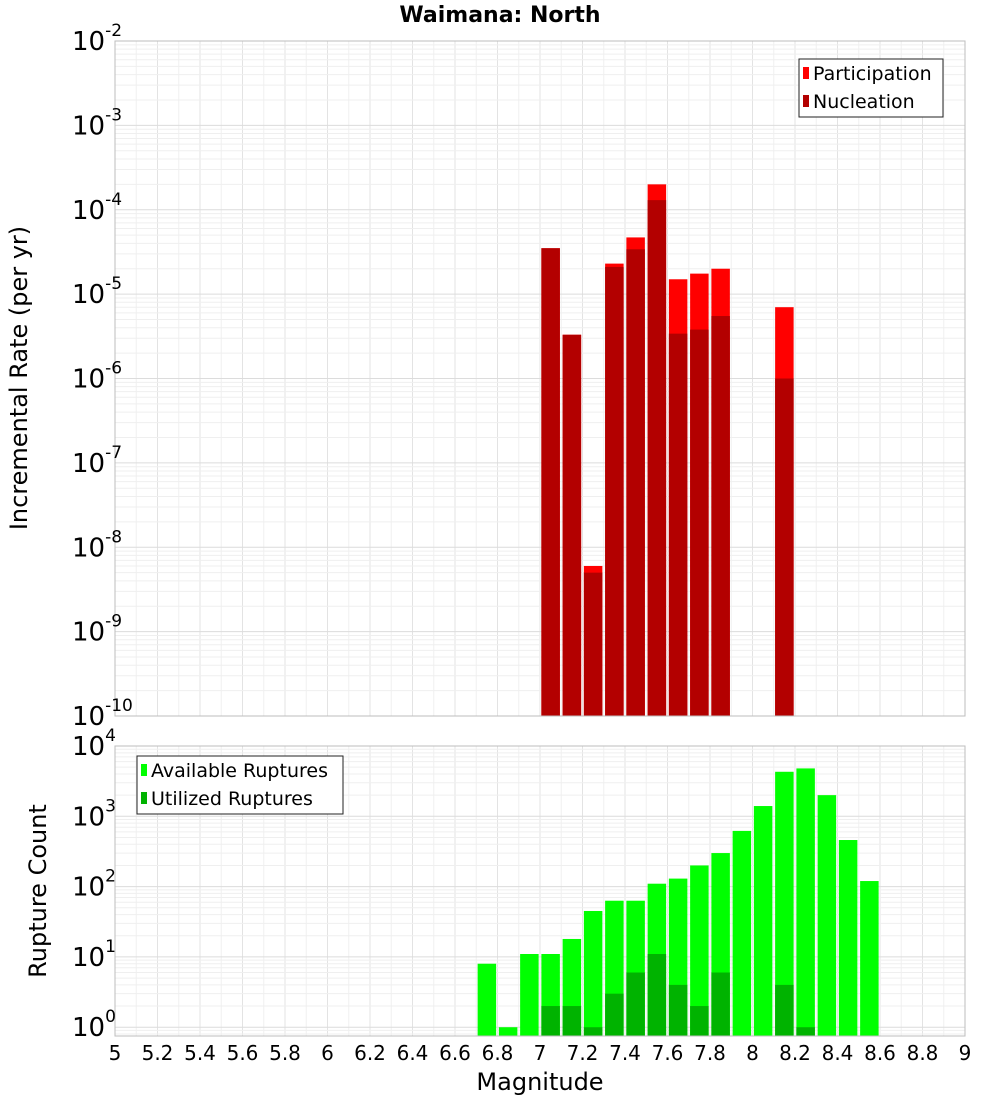 This screenshot has height=1100, width=1000. What do you see at coordinates (115, 1053) in the screenshot?
I see `x-tick-label: 5` at bounding box center [115, 1053].